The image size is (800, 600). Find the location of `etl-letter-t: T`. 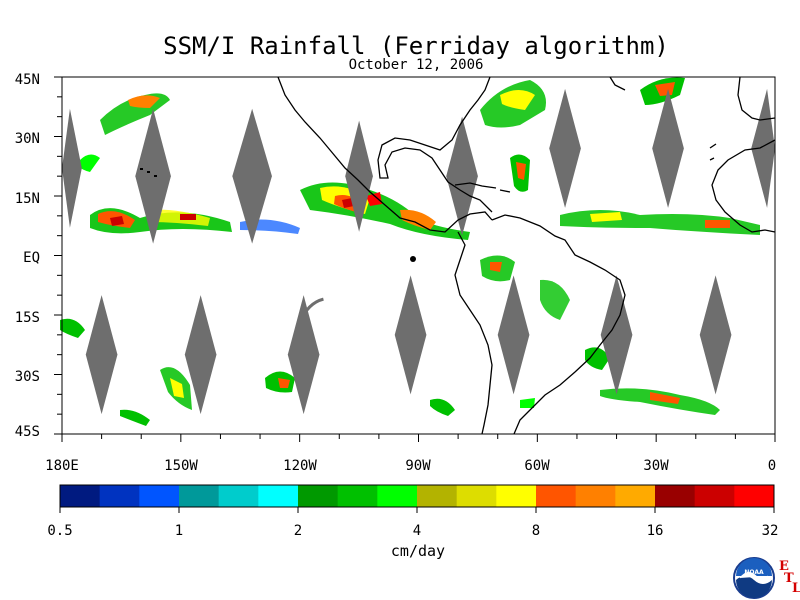

etl-letter-t: T is located at coordinates (789, 578).